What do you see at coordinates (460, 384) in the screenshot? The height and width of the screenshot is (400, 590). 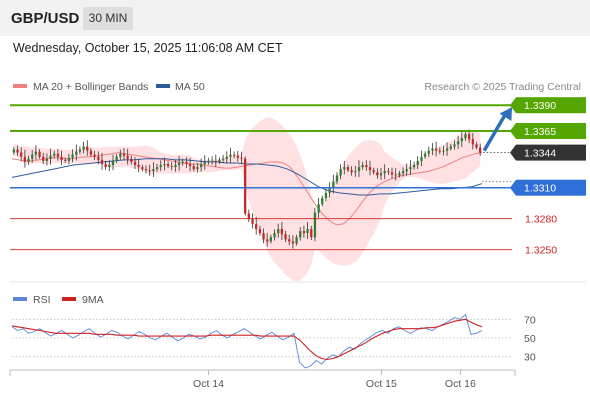 I see `x-tick-label: Oct 16` at bounding box center [460, 384].